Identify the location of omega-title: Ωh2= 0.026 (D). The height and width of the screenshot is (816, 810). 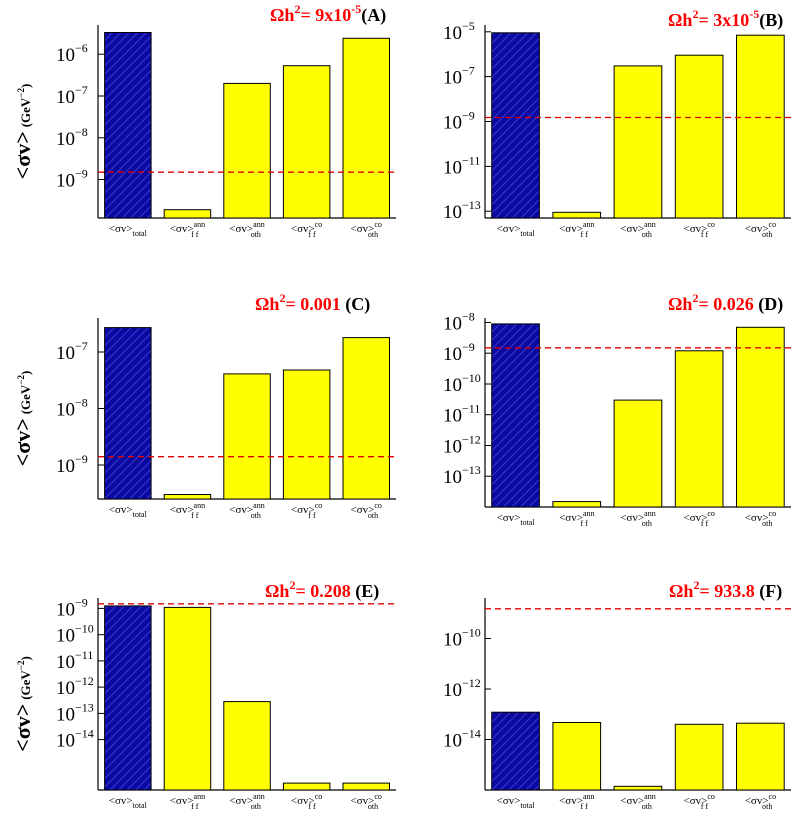
(725, 303).